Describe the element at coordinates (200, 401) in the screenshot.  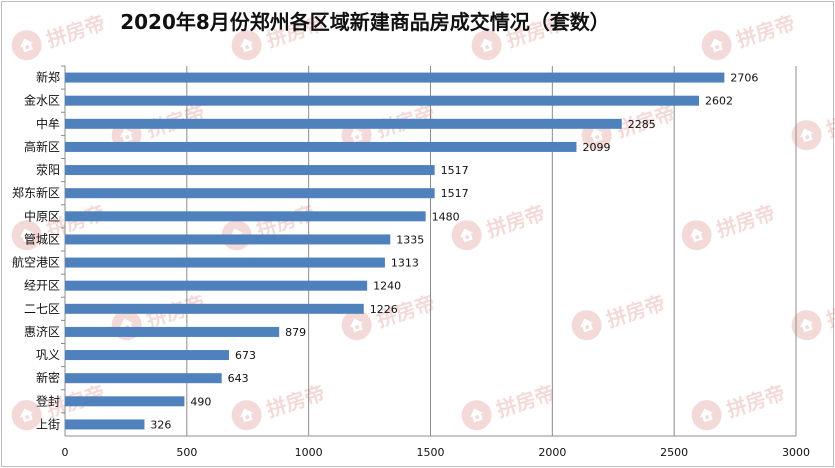
I see `data-label: 490` at that location.